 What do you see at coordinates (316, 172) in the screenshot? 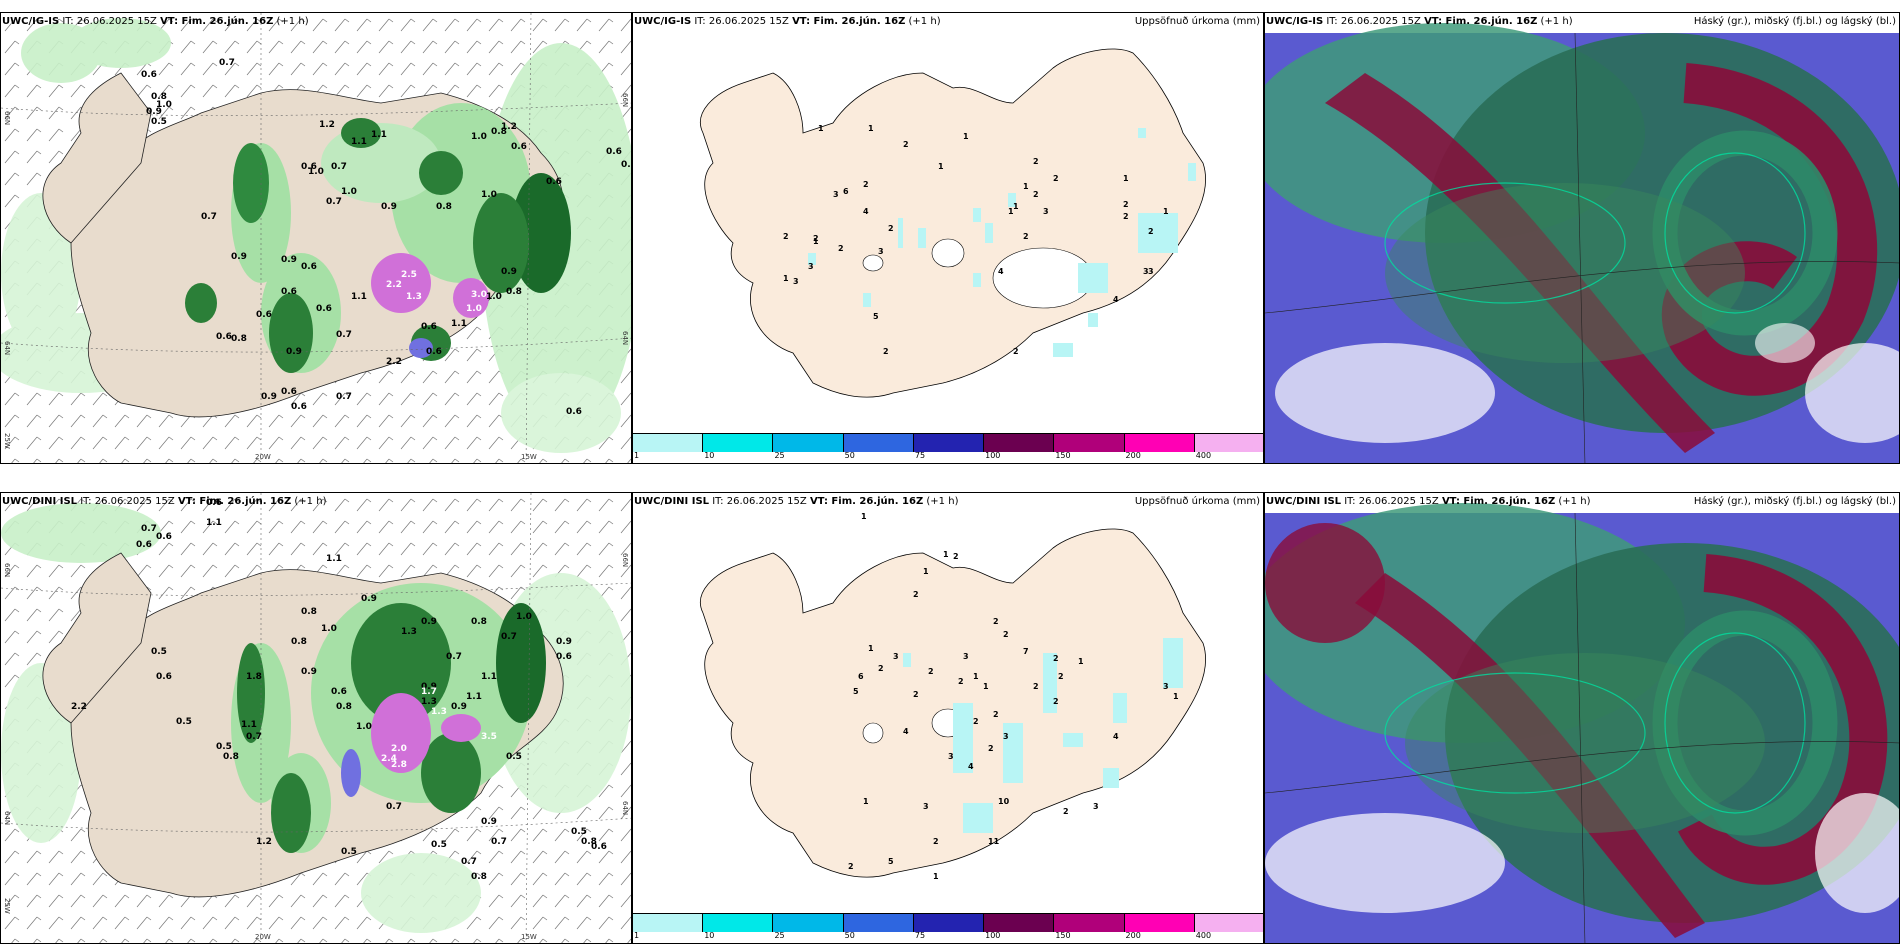
I see `precip-value-label: 1.0` at bounding box center [316, 172].